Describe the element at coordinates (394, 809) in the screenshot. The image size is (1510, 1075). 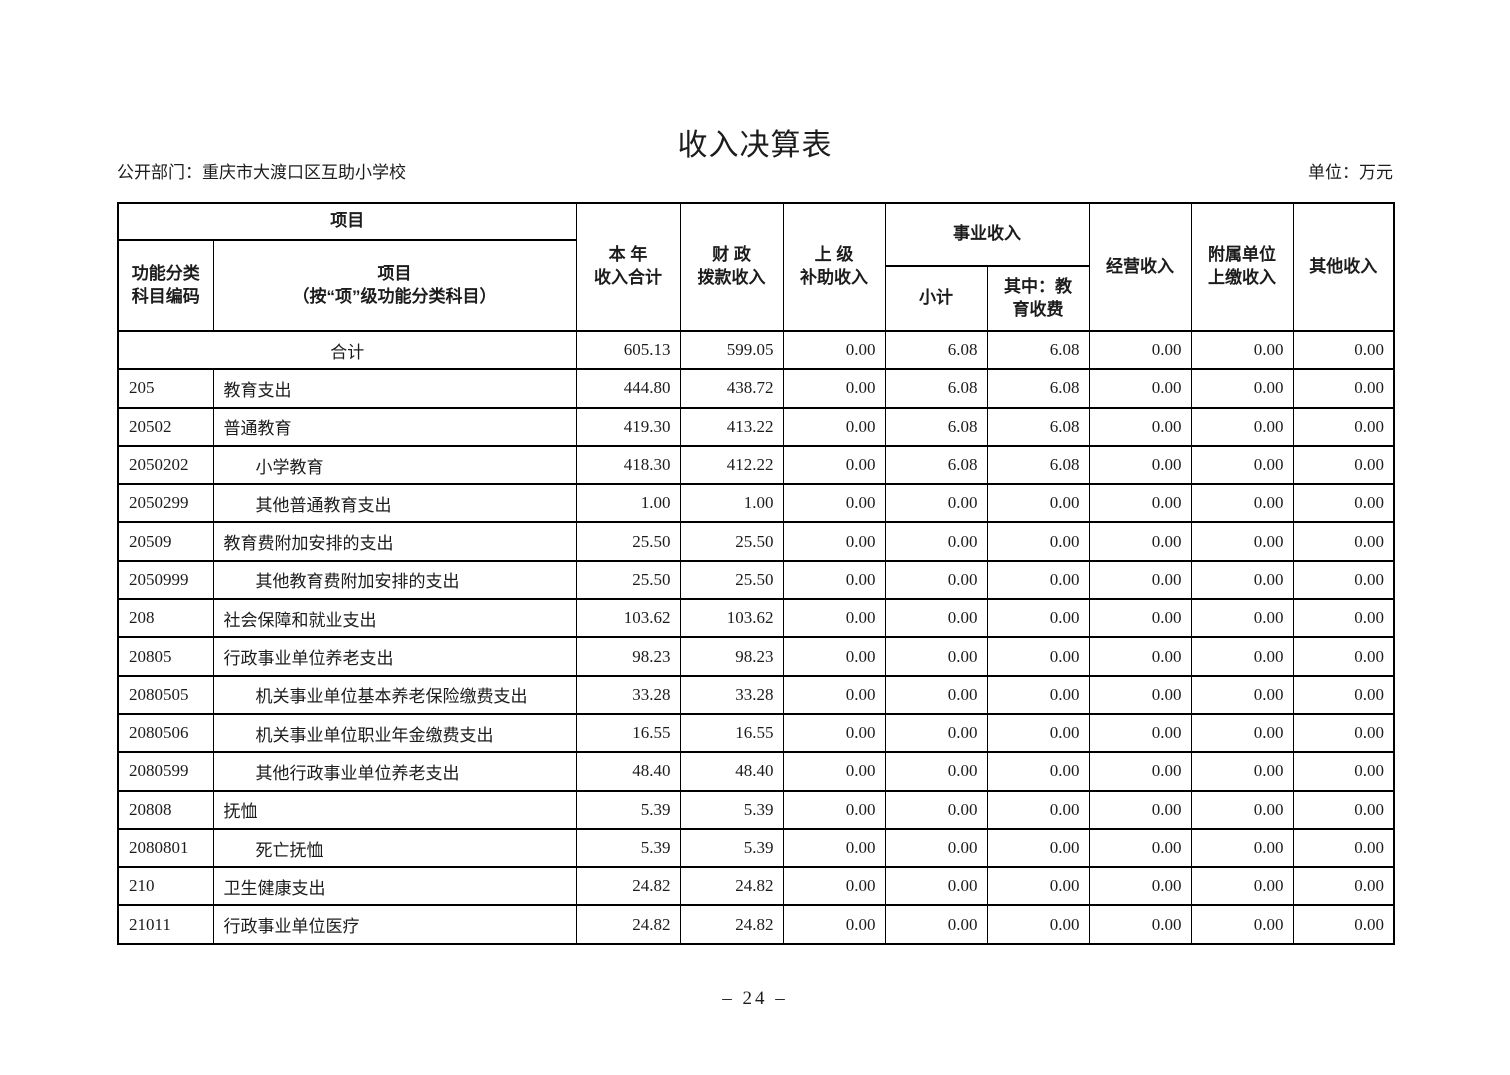
I see `row-project-name: 抚恤` at that location.